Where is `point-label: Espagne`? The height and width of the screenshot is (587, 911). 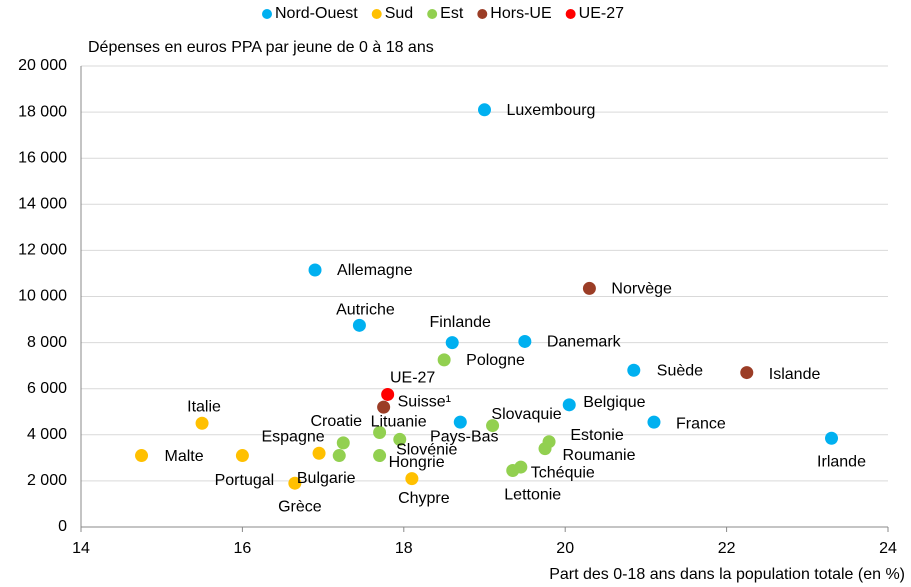
point-label: Espagne is located at coordinates (292, 436).